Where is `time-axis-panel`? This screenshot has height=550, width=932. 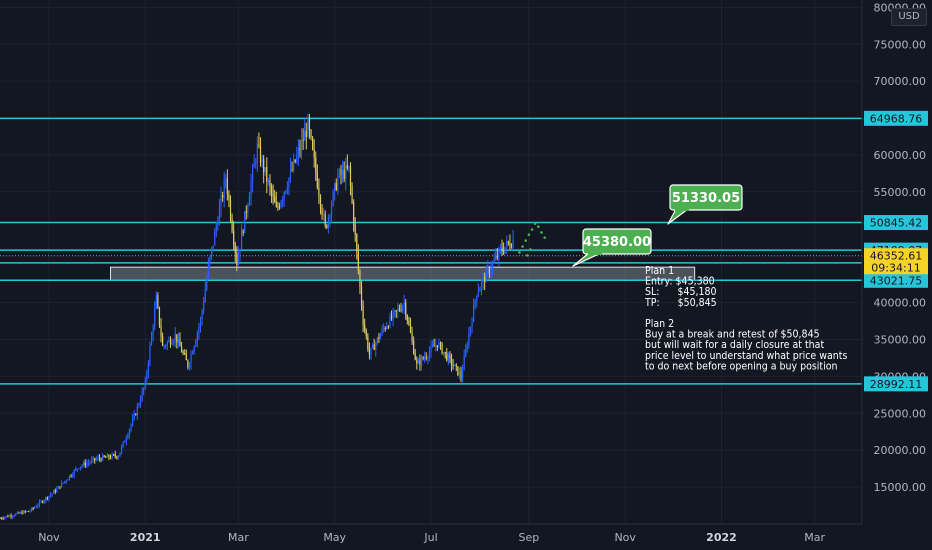 time-axis-panel is located at coordinates (466, 537).